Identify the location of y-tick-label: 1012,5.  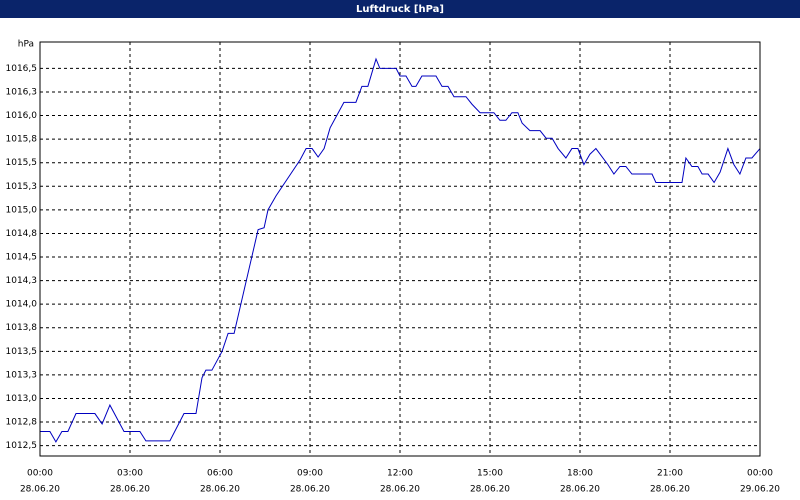
(22, 446).